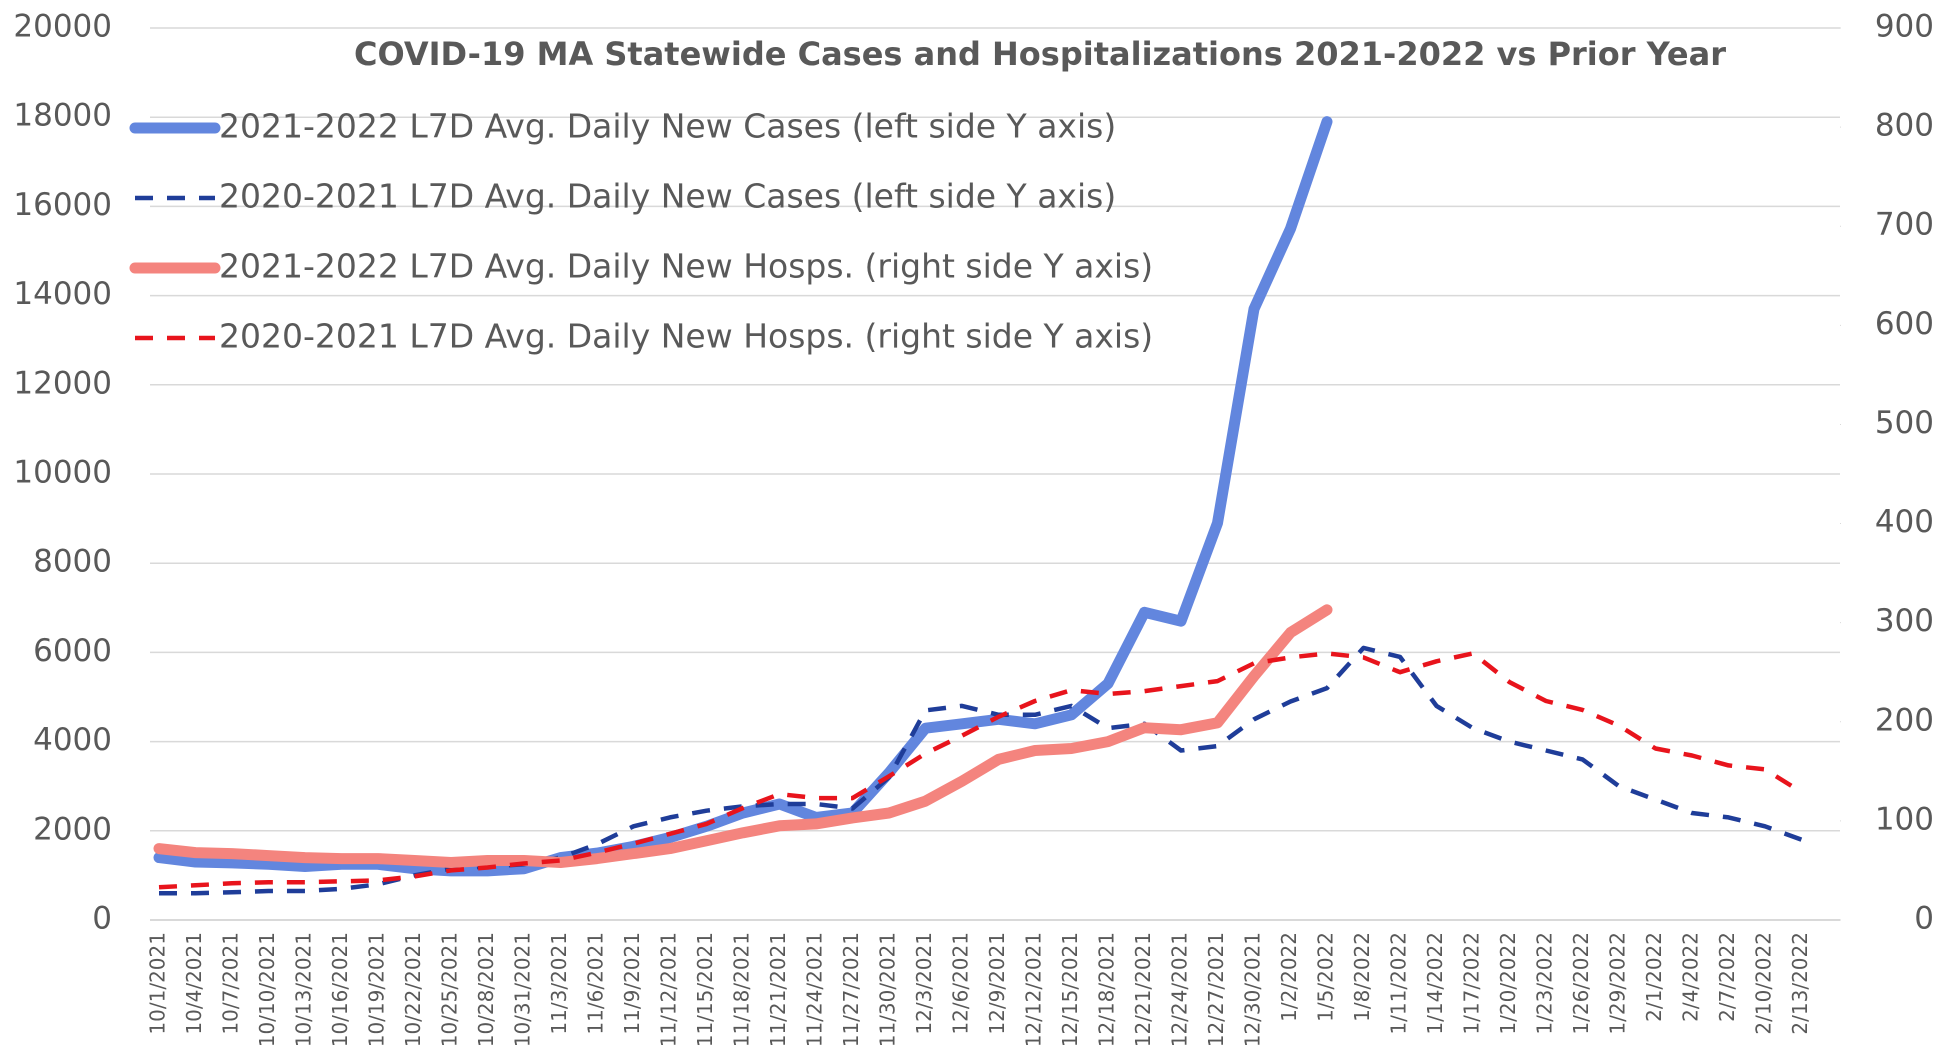 Image resolution: width=1946 pixels, height=1054 pixels. Describe the element at coordinates (194, 983) in the screenshot. I see `x-tick-label: 10/4/2021` at that location.